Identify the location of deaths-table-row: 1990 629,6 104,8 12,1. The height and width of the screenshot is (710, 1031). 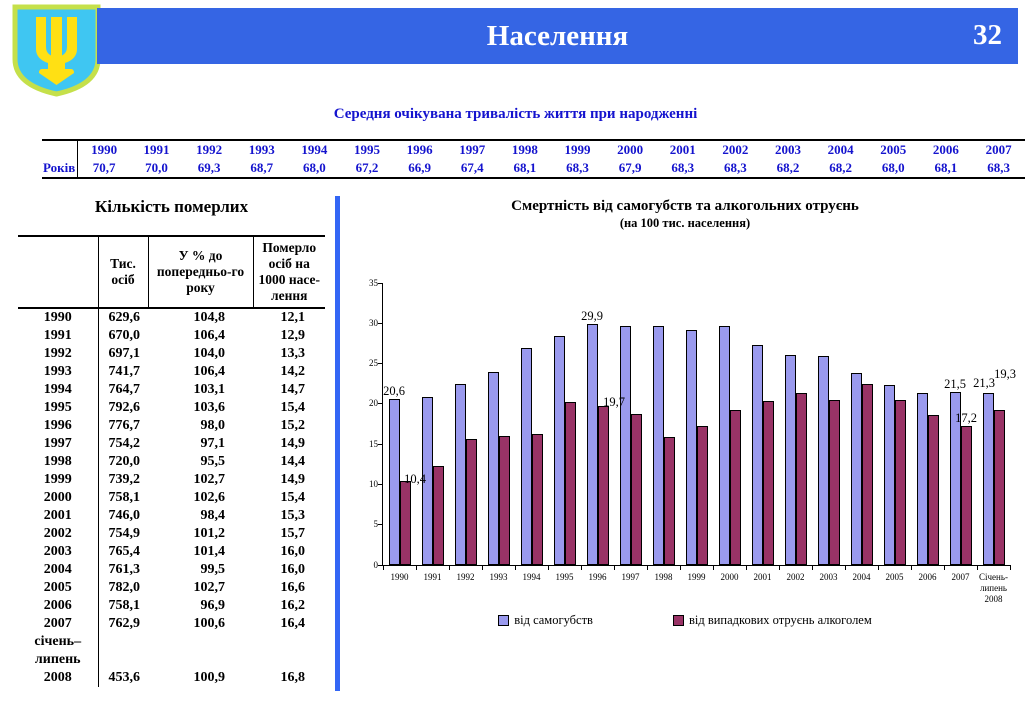
(171, 317).